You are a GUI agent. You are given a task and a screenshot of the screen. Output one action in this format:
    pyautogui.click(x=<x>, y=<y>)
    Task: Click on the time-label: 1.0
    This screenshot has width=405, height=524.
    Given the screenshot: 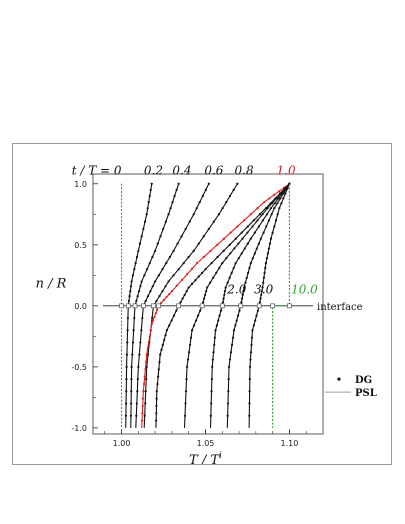 What is the action you would take?
    pyautogui.click(x=286, y=171)
    